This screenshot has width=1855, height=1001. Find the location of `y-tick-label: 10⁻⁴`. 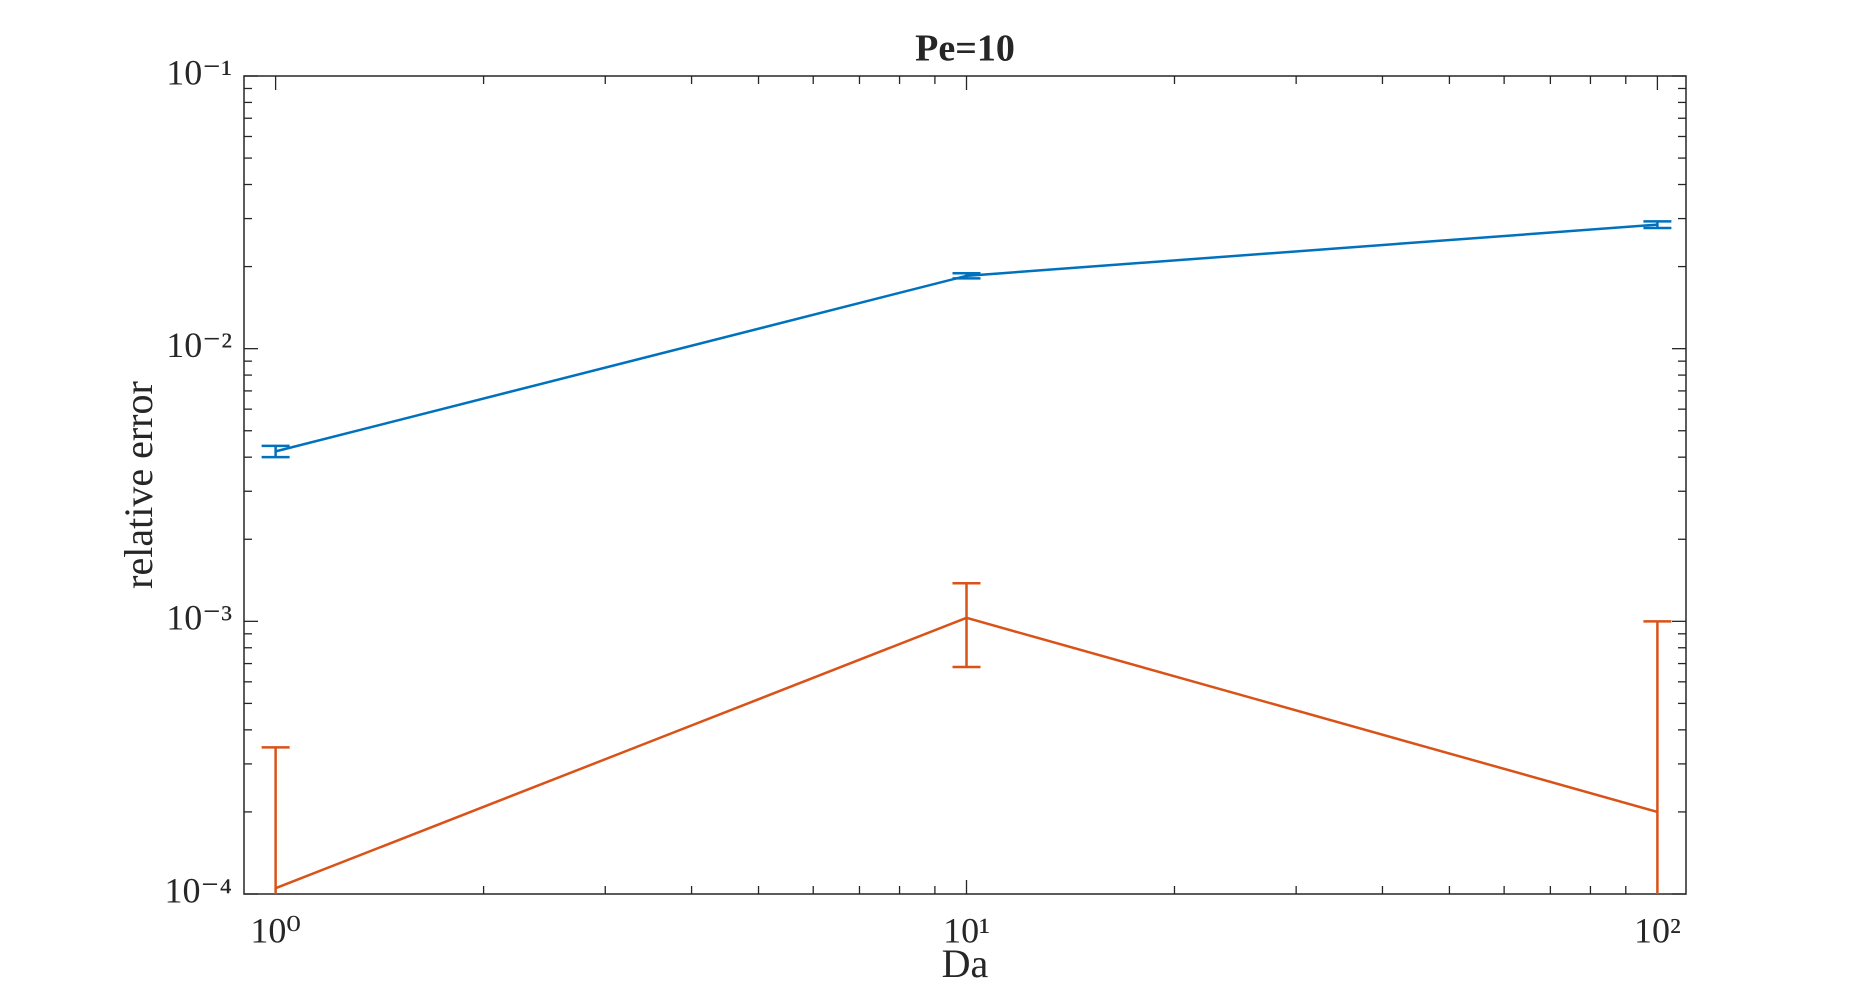

y-tick-label: 10⁻⁴ is located at coordinates (198, 890).